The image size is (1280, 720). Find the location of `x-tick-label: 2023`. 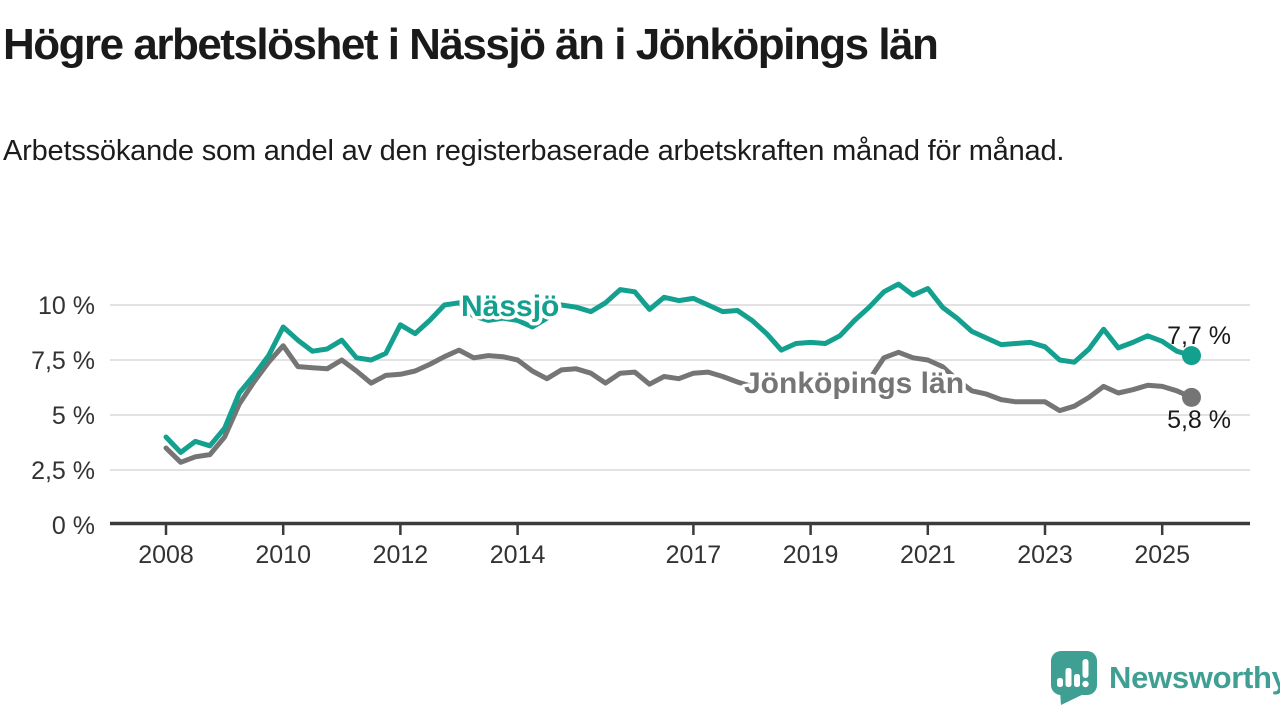

x-tick-label: 2023 is located at coordinates (1045, 555).